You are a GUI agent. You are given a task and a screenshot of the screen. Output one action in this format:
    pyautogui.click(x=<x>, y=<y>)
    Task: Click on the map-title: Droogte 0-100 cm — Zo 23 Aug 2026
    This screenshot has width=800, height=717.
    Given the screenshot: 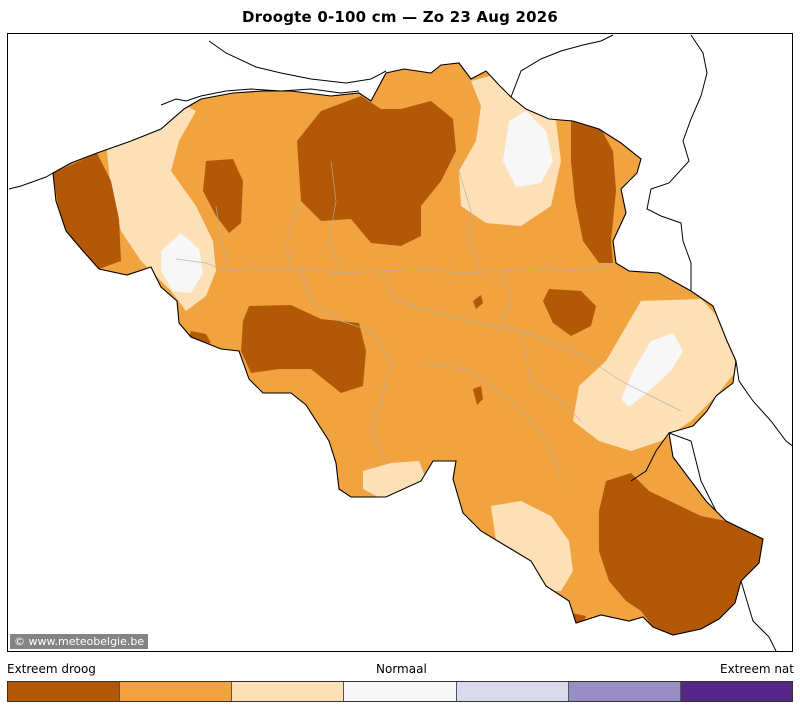 What is the action you would take?
    pyautogui.click(x=400, y=17)
    